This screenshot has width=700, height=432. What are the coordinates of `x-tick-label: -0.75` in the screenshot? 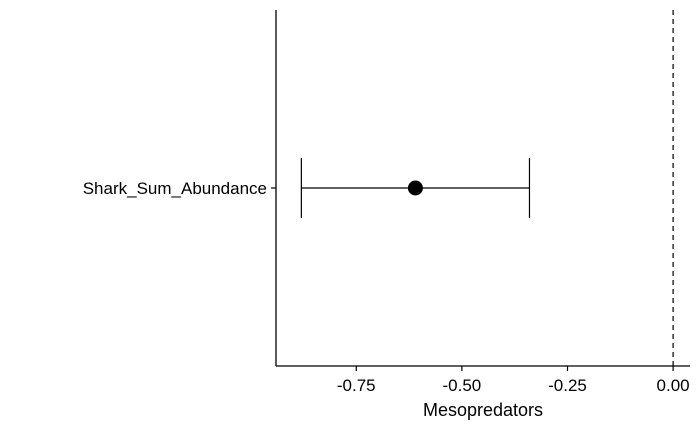 It's located at (356, 385).